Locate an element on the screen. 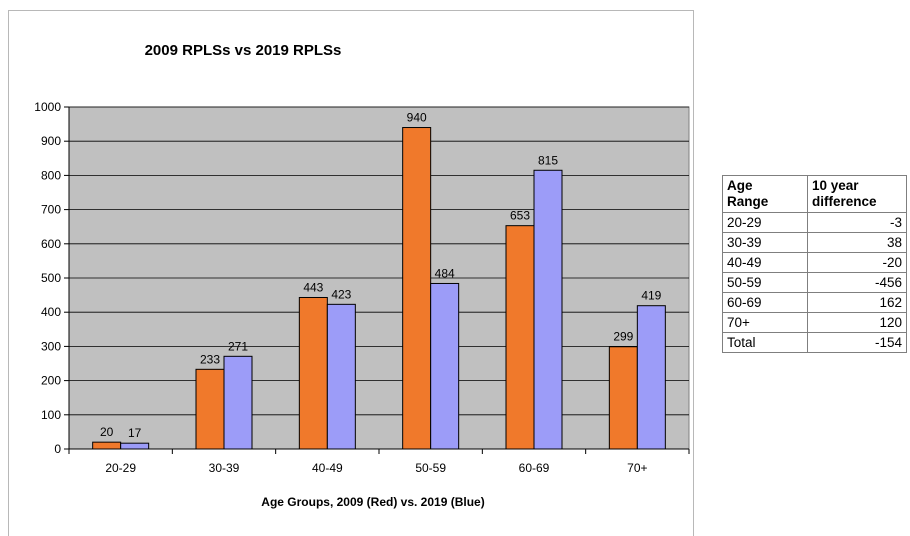 The image size is (910, 536). data-label: 484 is located at coordinates (445, 273).